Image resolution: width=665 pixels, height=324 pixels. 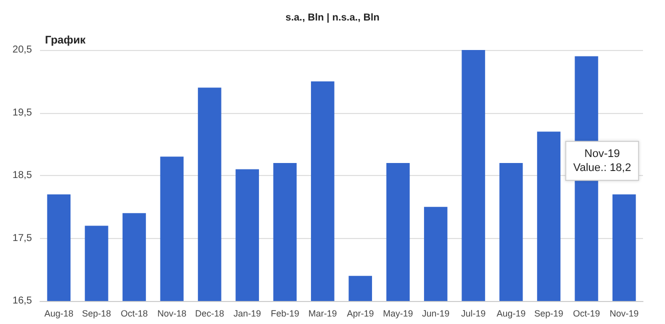 I want to click on y-tick-label: 16,5, so click(x=22, y=301).